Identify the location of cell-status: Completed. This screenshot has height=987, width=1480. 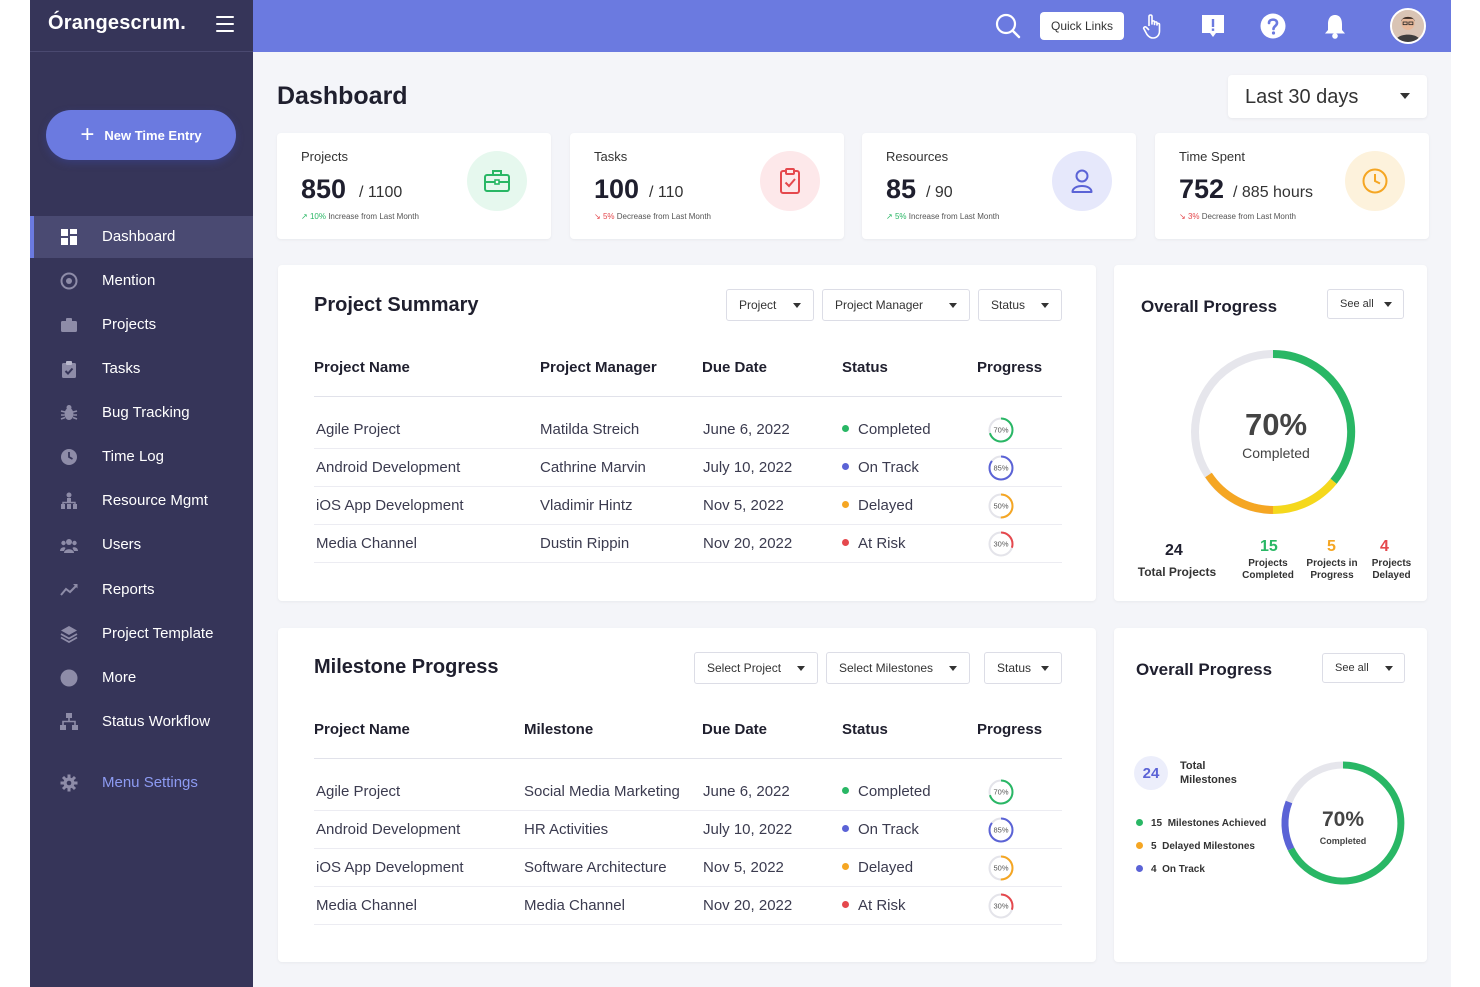
(886, 429).